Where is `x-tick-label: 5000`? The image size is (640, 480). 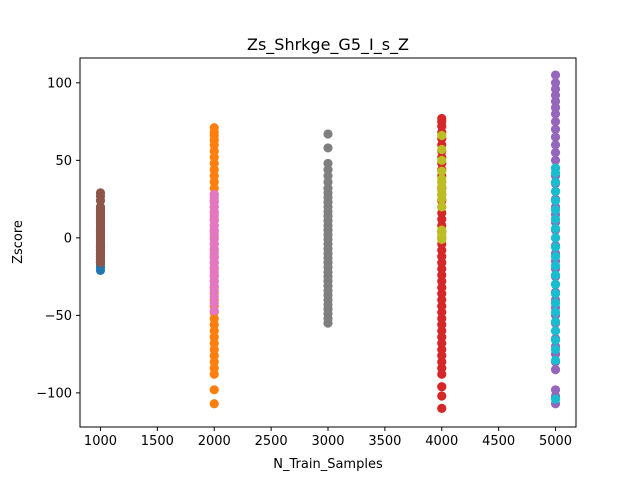
x-tick-label: 5000 is located at coordinates (555, 441).